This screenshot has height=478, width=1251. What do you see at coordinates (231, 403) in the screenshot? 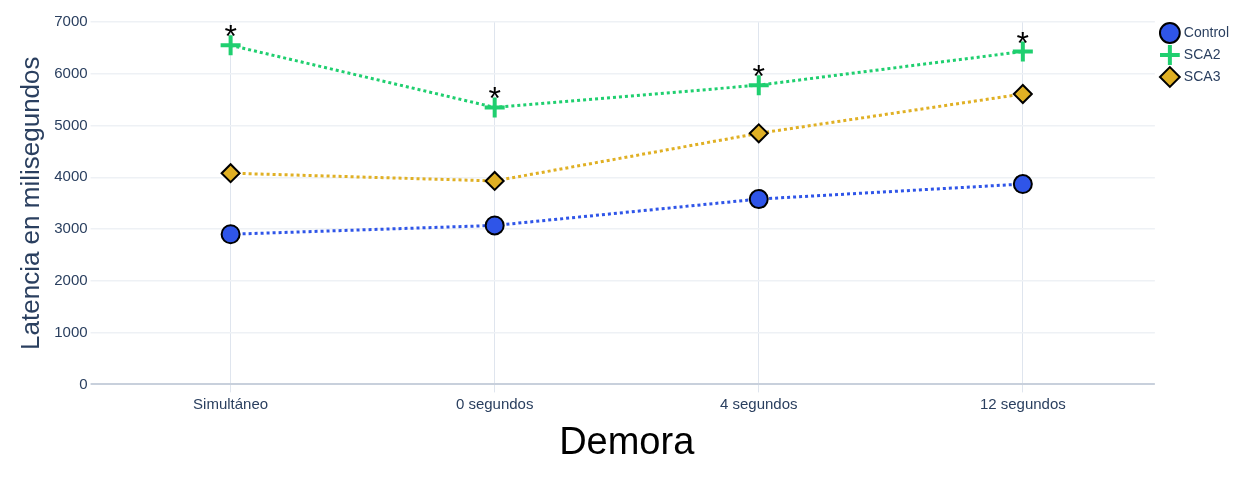
I see `x-tick-label: Simultáneo` at bounding box center [231, 403].